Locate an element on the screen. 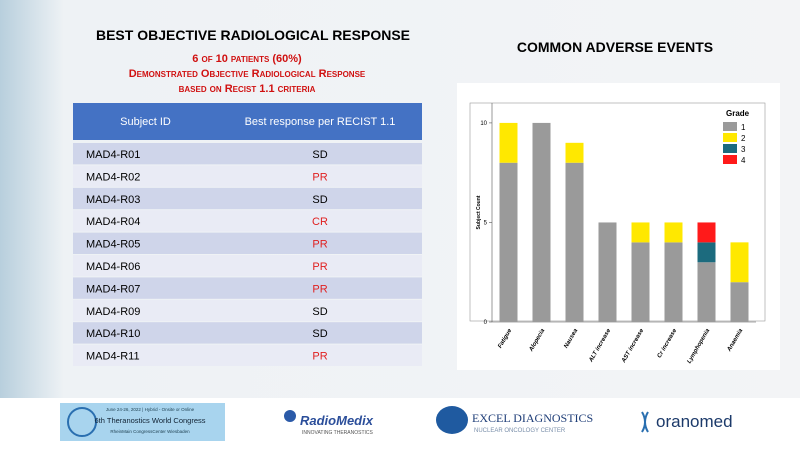 This screenshot has height=450, width=800. header-cell: Best response per RECIST 1.1 is located at coordinates (320, 122).